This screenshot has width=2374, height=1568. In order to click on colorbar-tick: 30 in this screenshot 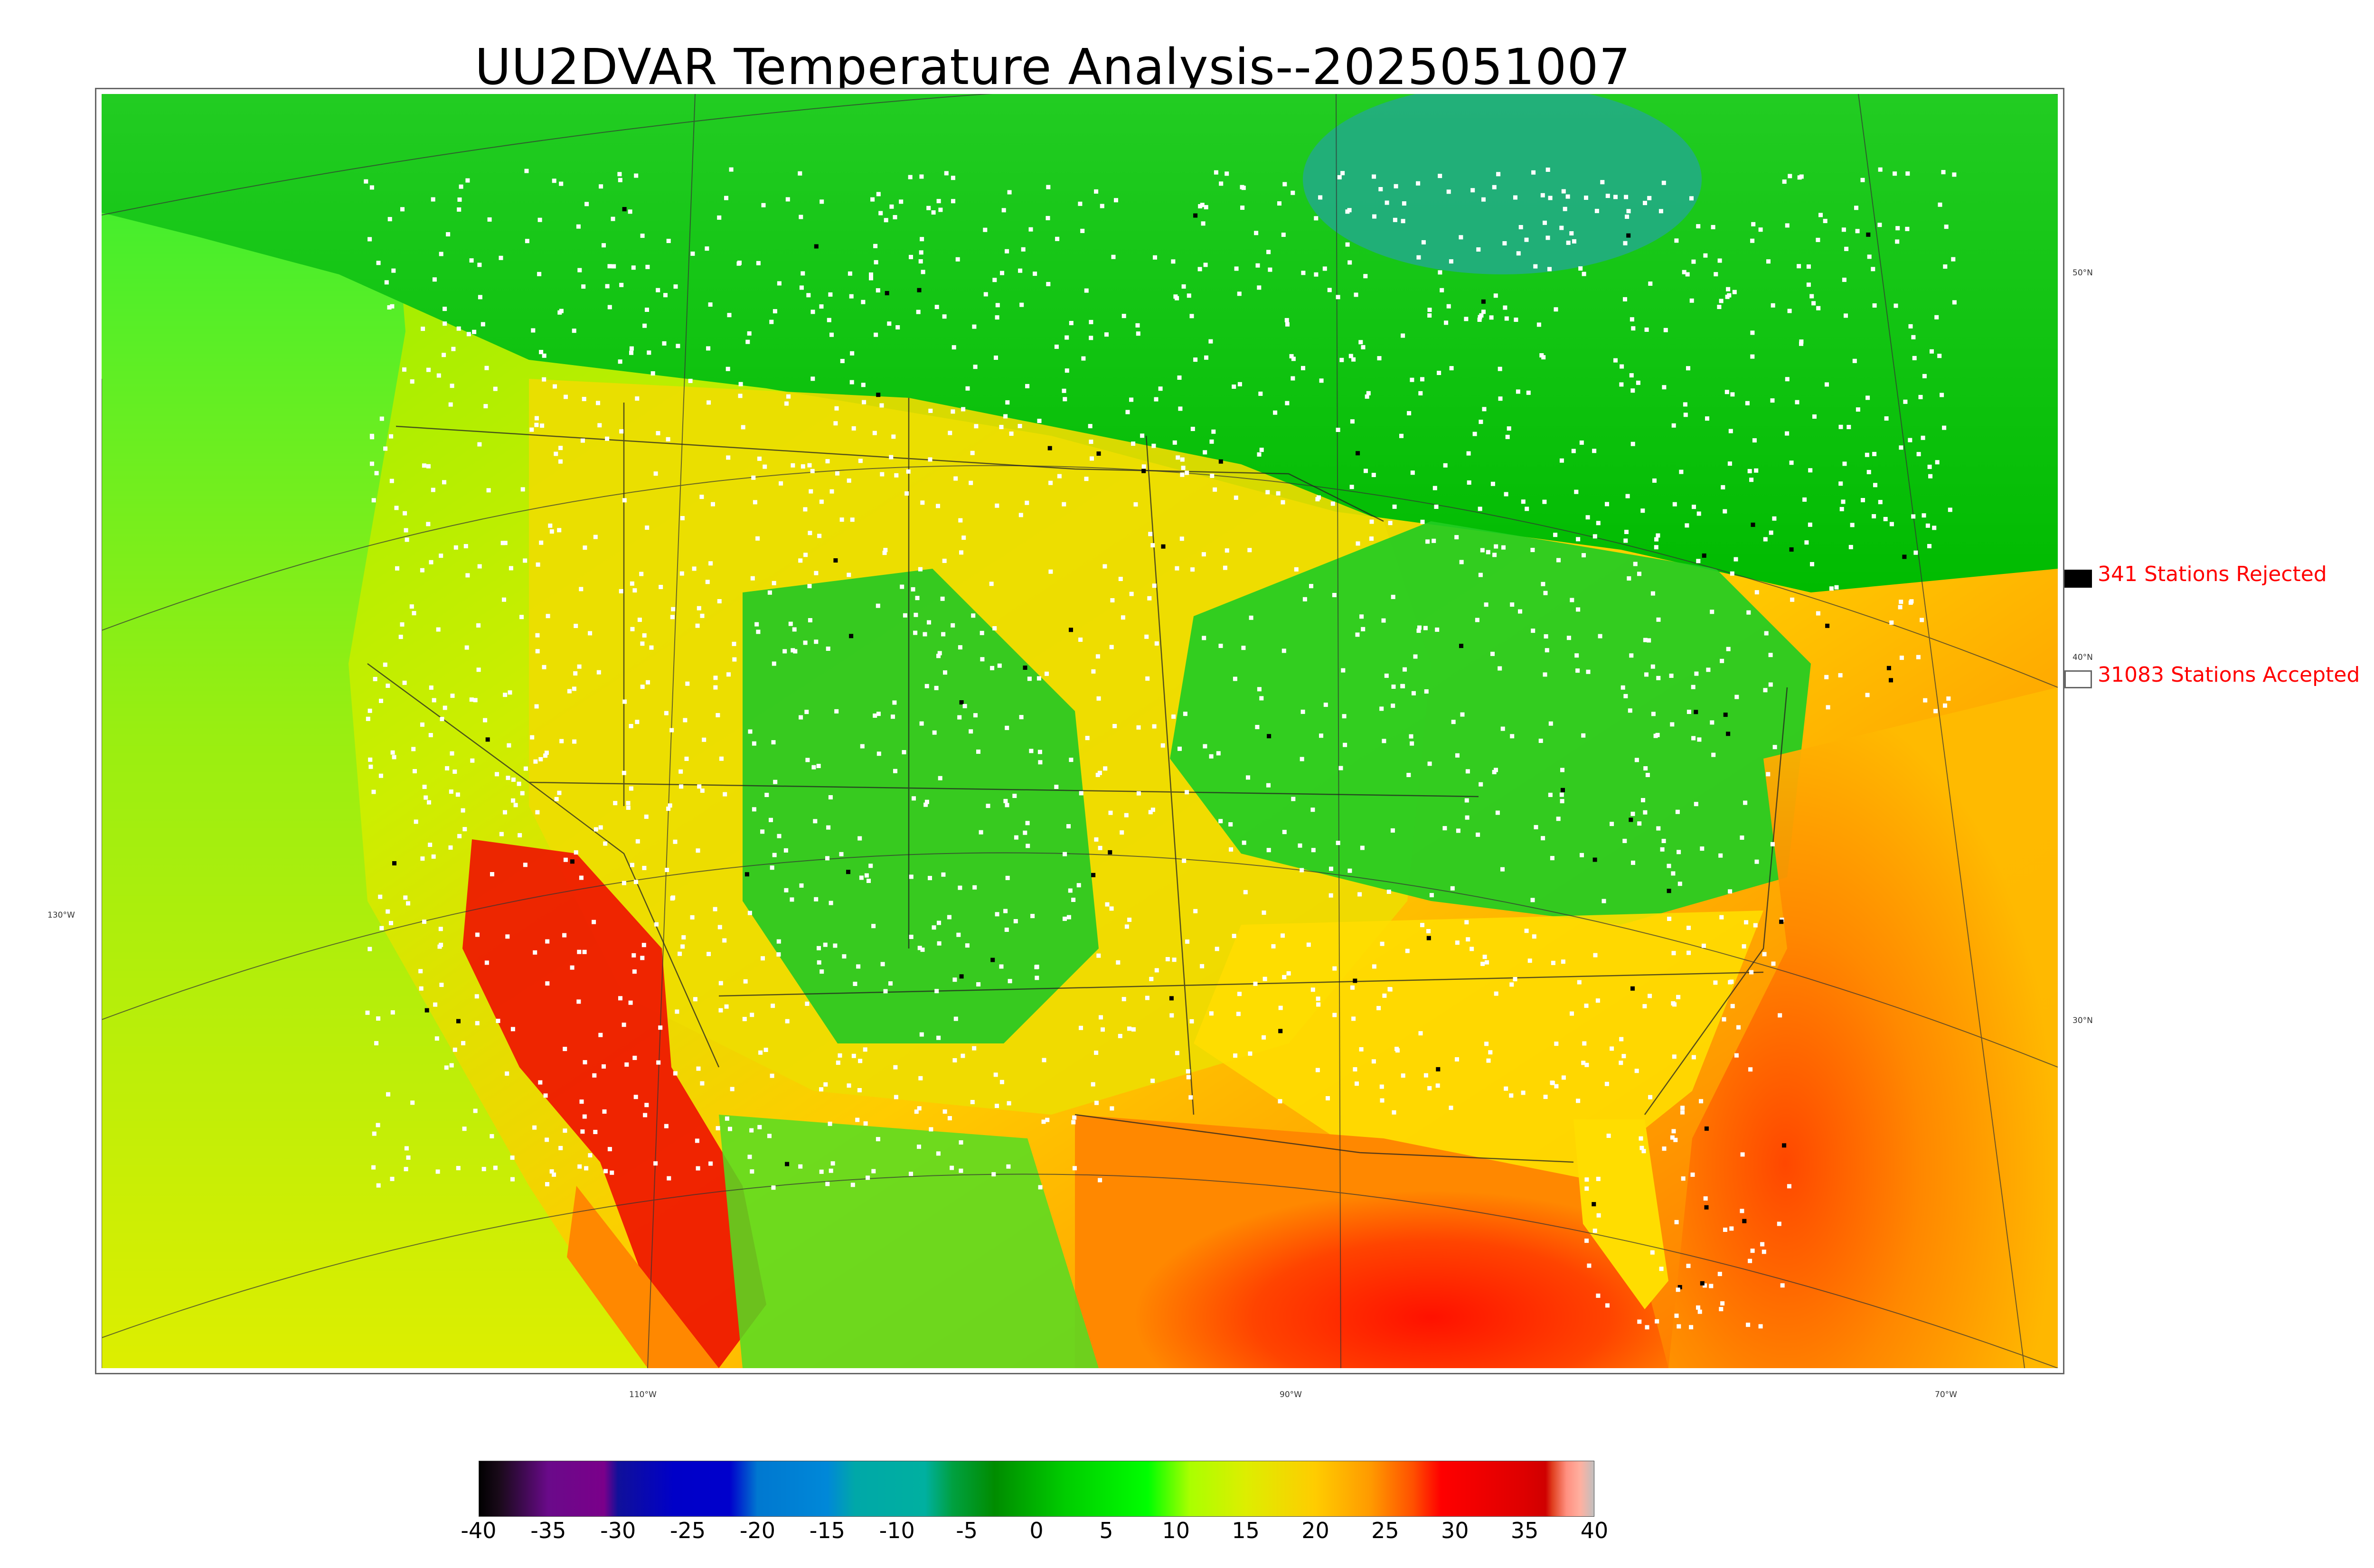, I will do `click(1455, 1531)`.